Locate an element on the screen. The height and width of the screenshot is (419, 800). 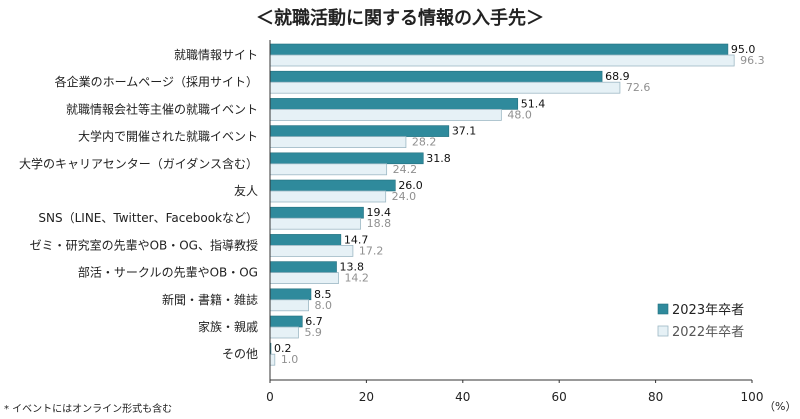
value-label-2023: 51.4 is located at coordinates (533, 103).